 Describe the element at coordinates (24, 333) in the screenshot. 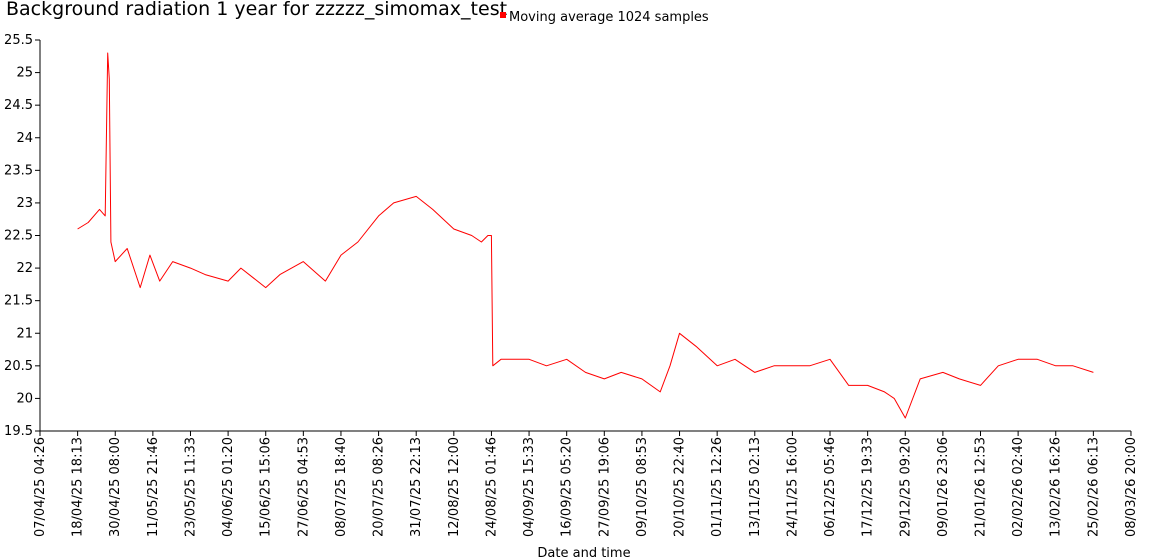

I see `y-tick-label: 21` at that location.